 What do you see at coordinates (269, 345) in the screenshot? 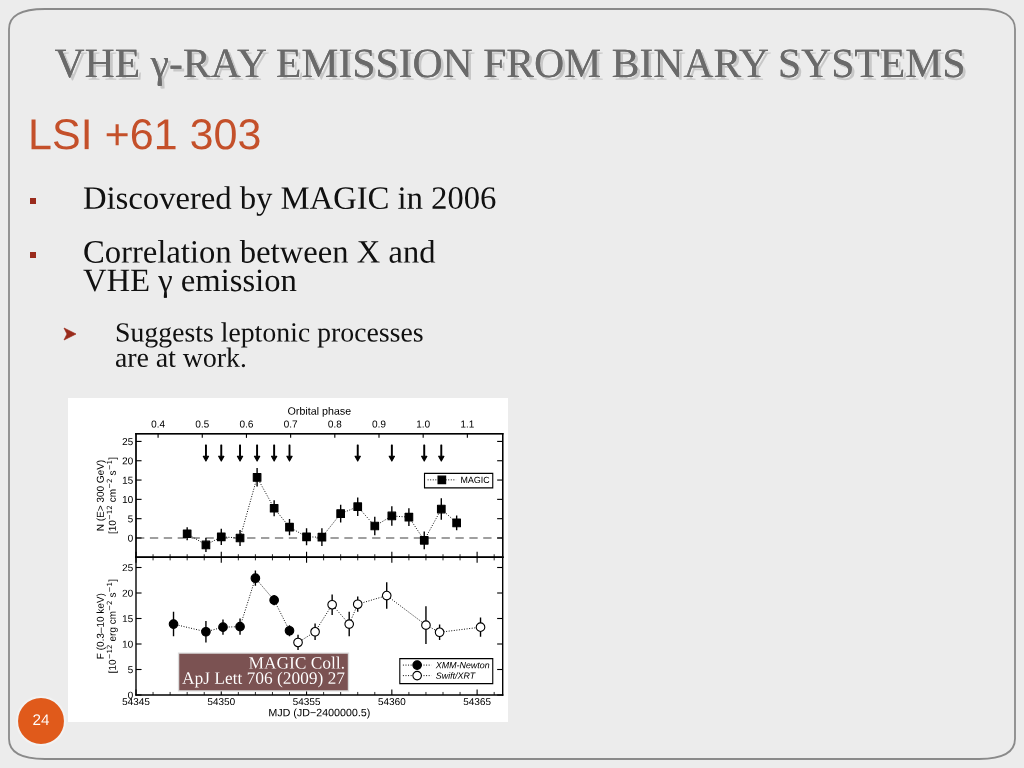
I see `text: Suggests leptonic processes are at work.` at bounding box center [269, 345].